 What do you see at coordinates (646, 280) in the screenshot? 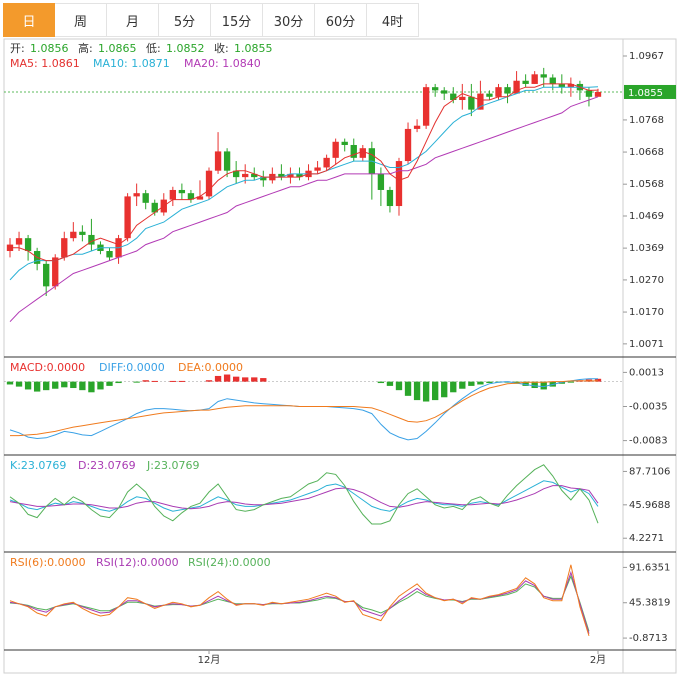
I see `price-axis-tick-label: 1.0270` at bounding box center [646, 280].